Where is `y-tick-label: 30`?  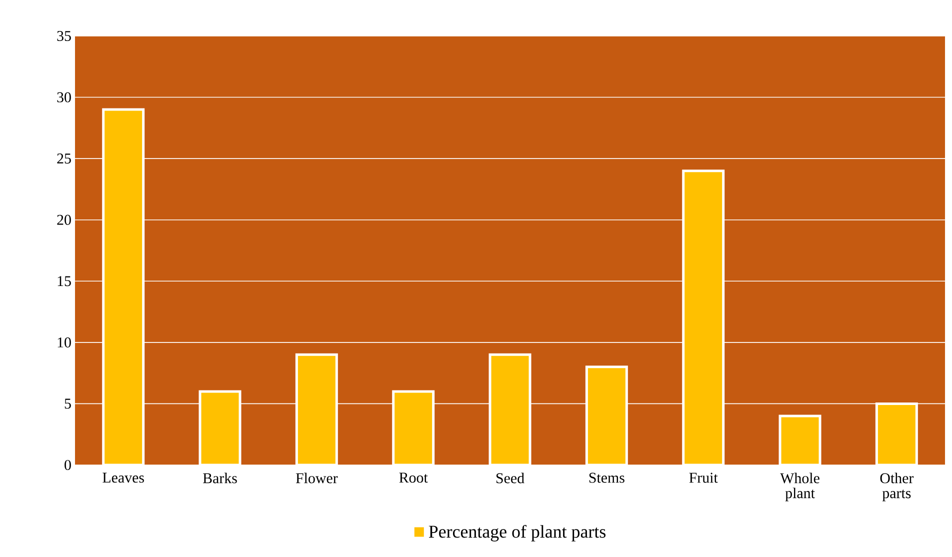
y-tick-label: 30 is located at coordinates (64, 97).